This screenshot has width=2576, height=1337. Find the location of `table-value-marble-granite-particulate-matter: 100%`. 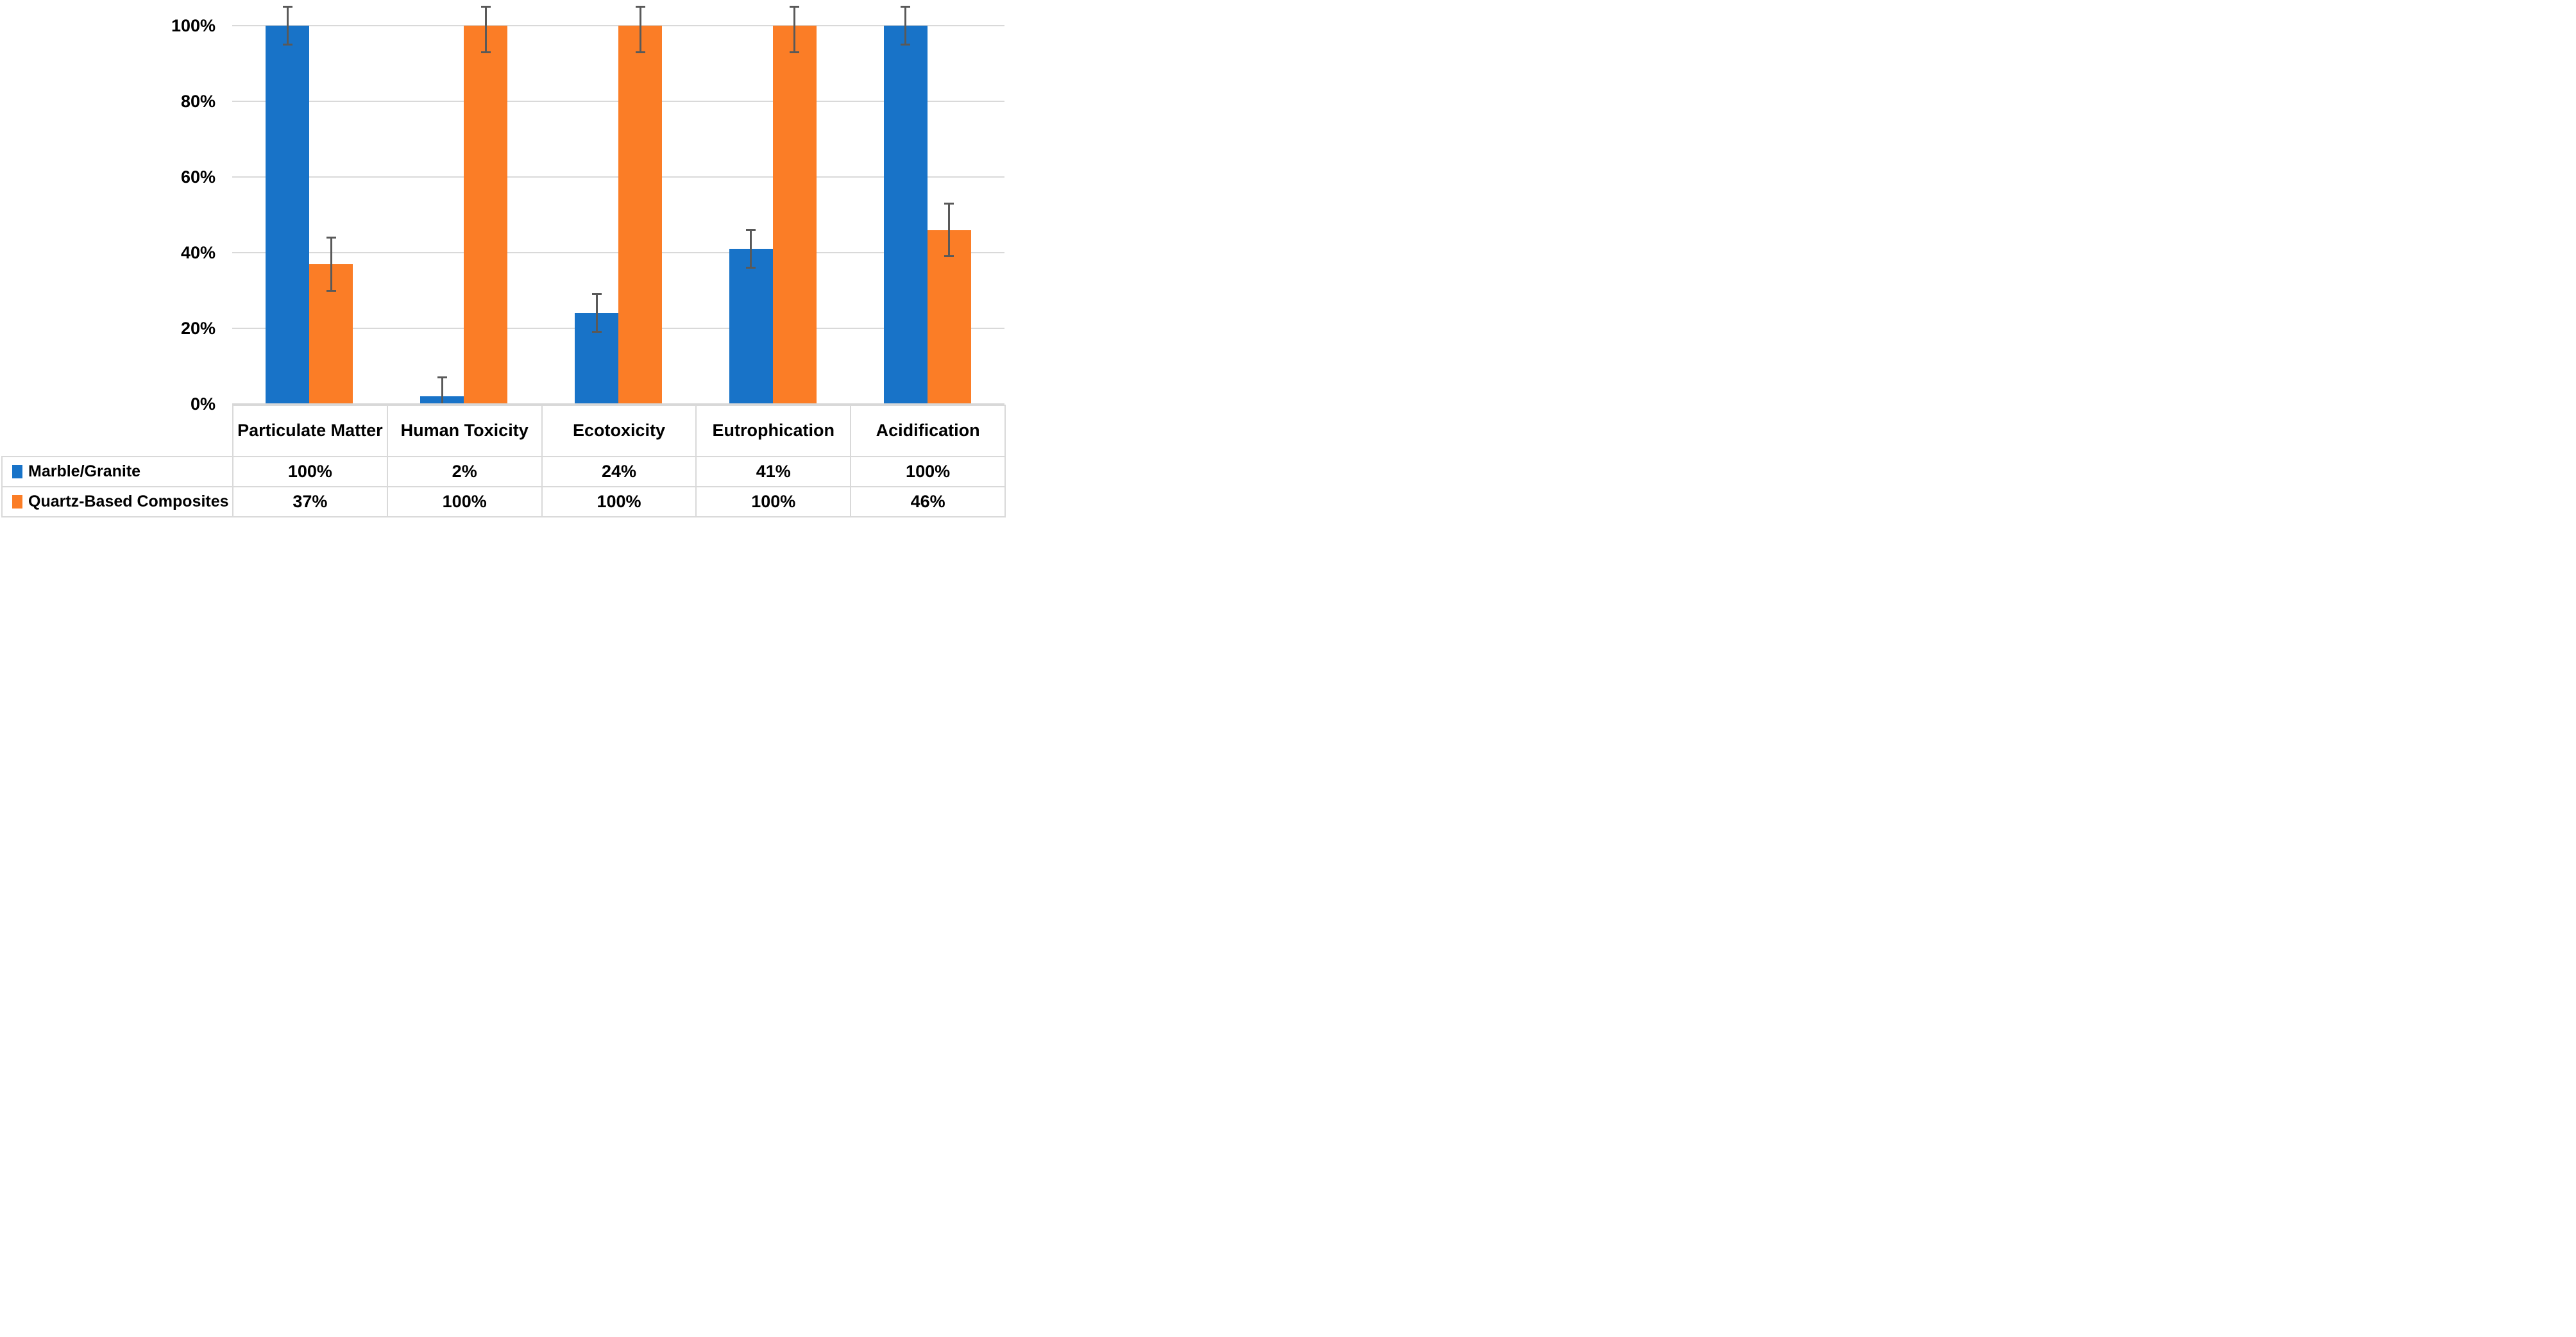

table-value-marble-granite-particulate-matter: 100% is located at coordinates (309, 471).